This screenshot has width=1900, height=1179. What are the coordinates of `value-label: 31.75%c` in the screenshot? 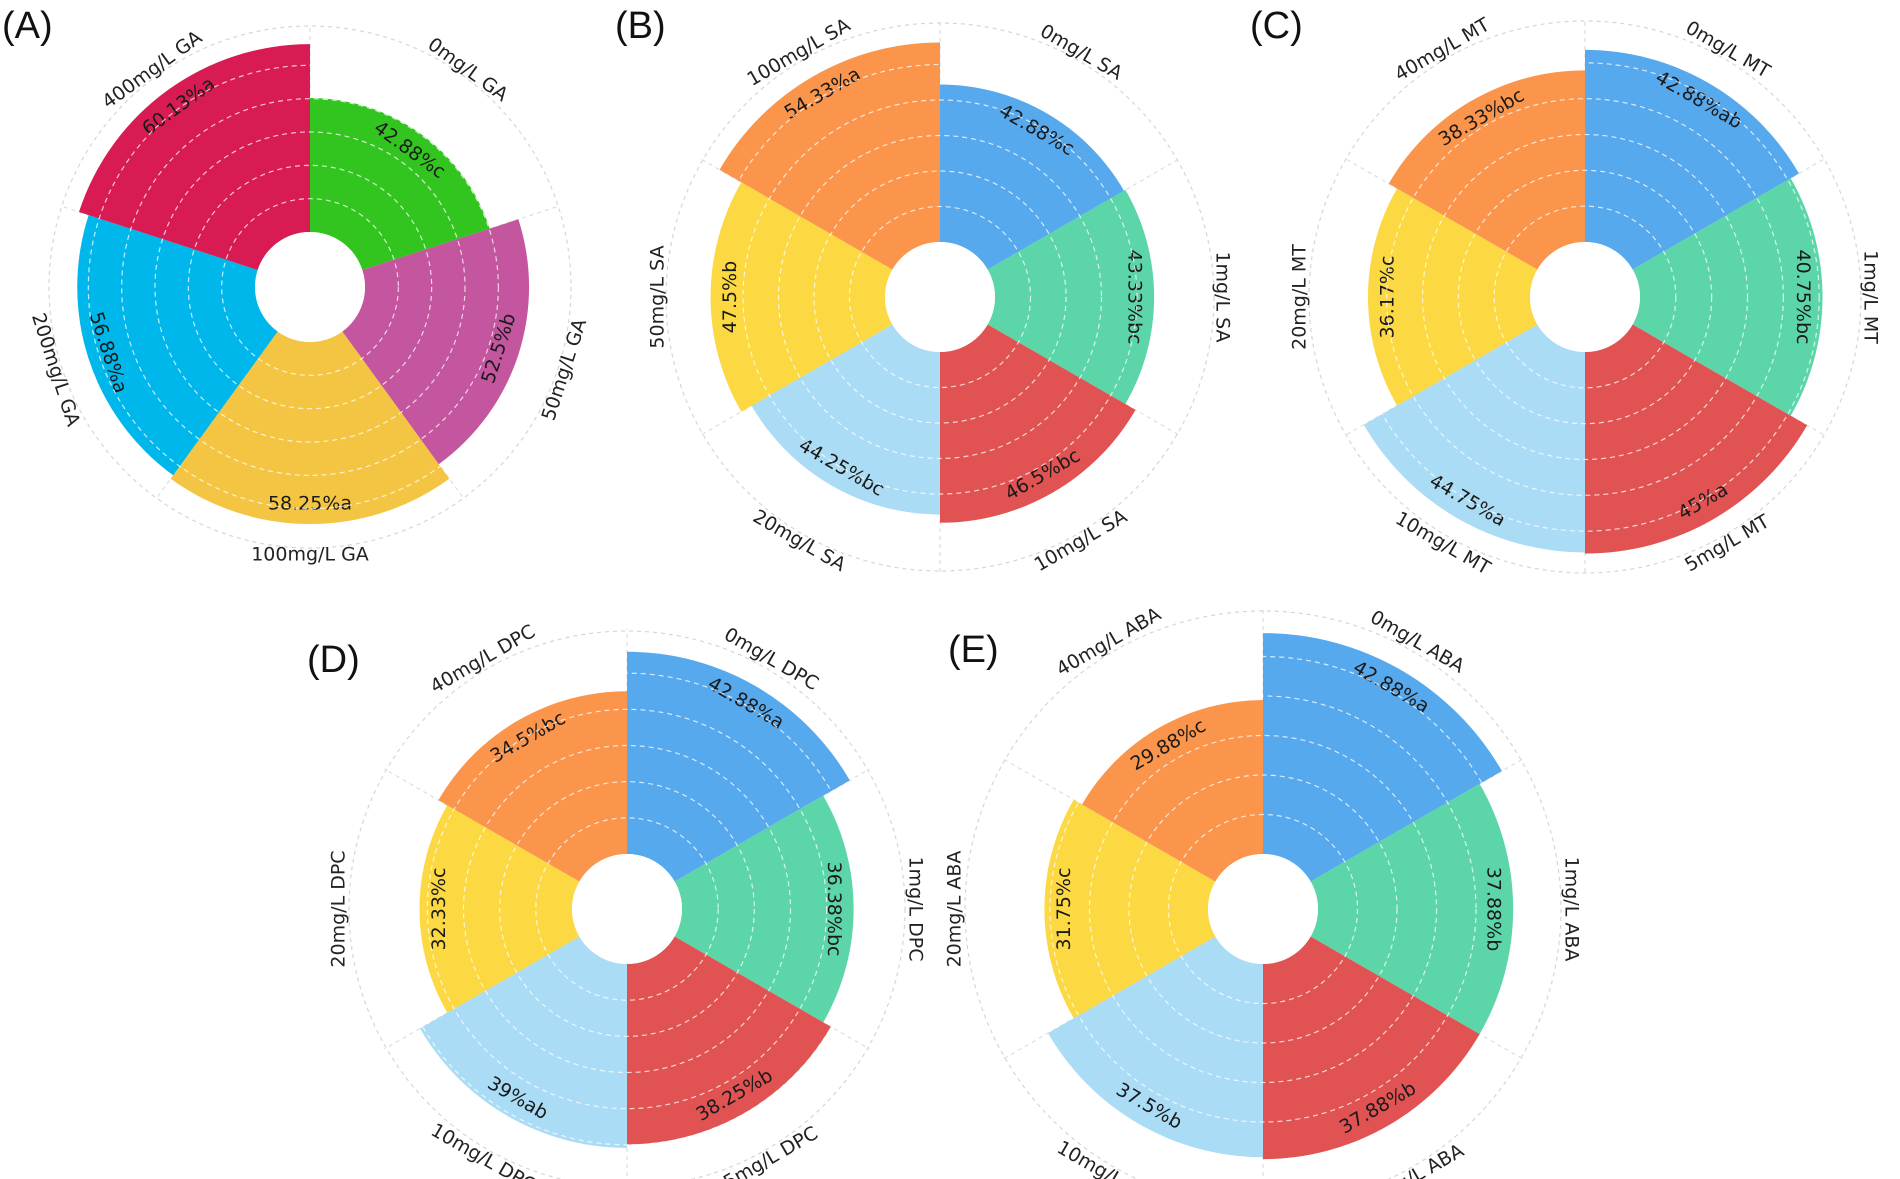 It's located at (1064, 909).